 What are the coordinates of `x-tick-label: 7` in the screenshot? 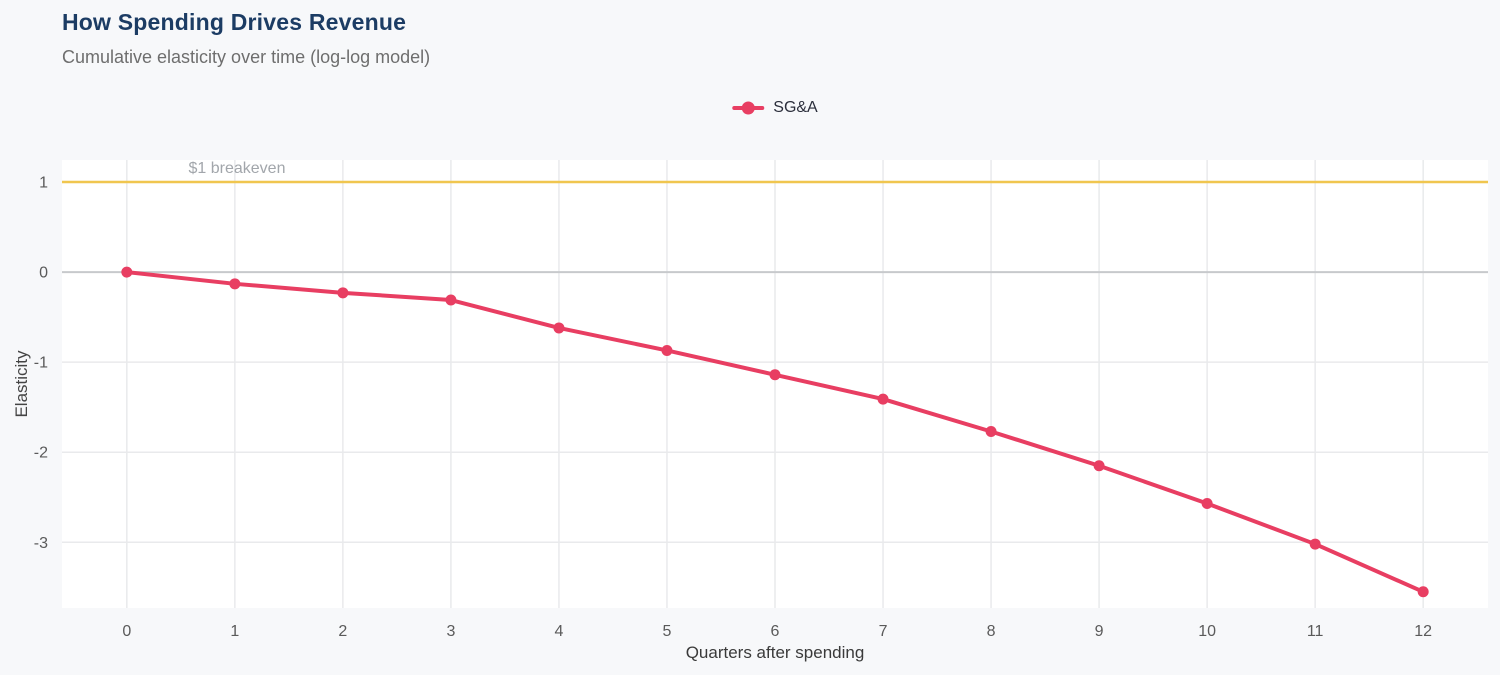 It's located at (883, 631).